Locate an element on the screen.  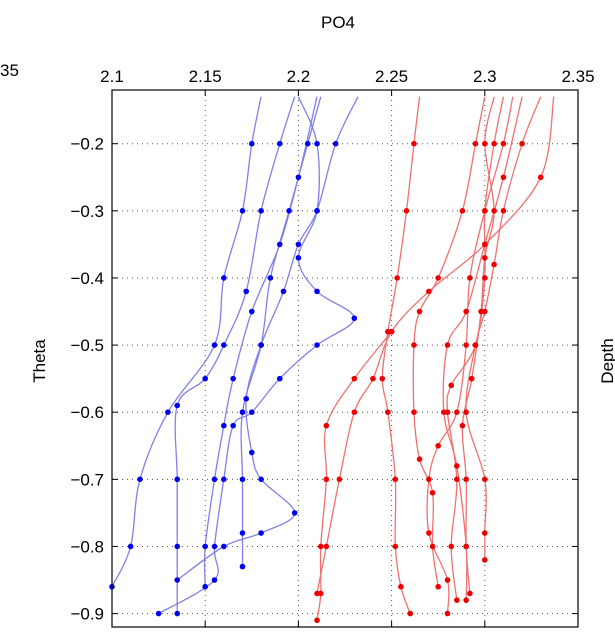
x-tick-label: 2.35 is located at coordinates (577, 76).